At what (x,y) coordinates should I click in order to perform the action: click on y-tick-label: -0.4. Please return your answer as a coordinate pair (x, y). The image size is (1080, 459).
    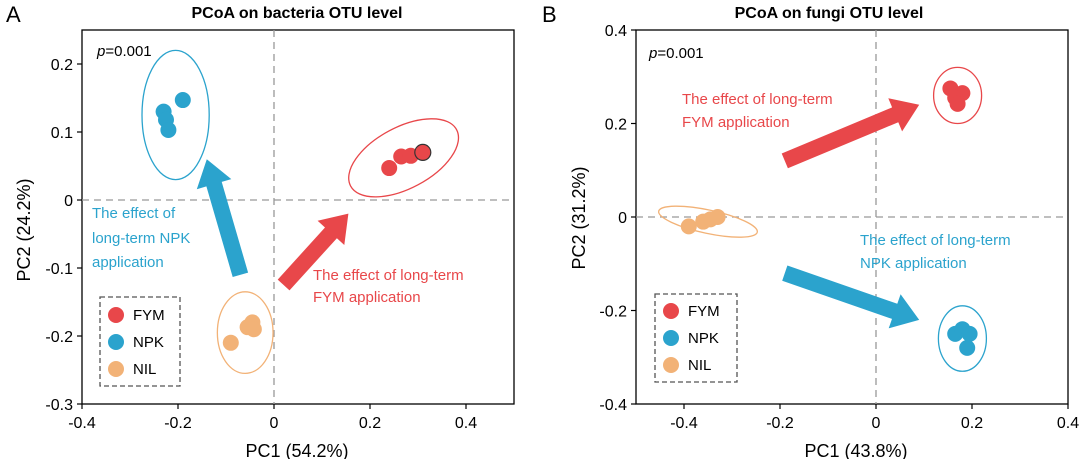
    Looking at the image, I should click on (613, 405).